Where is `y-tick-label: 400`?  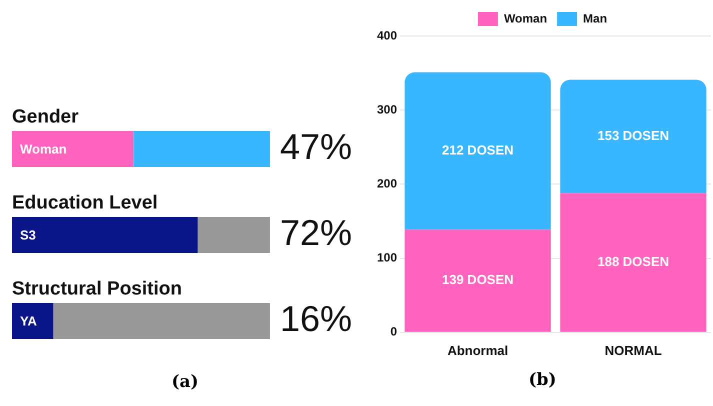 y-tick-label: 400 is located at coordinates (387, 35).